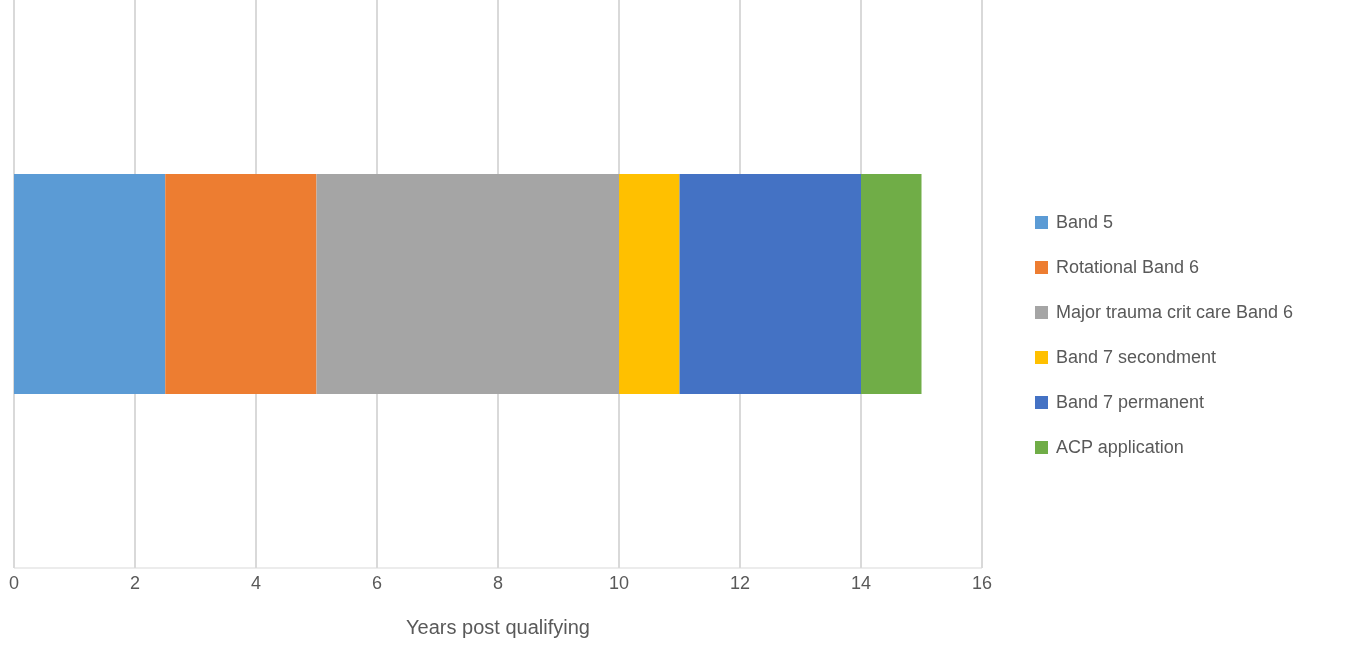 This screenshot has height=648, width=1365. I want to click on x-tick-label: 12, so click(740, 582).